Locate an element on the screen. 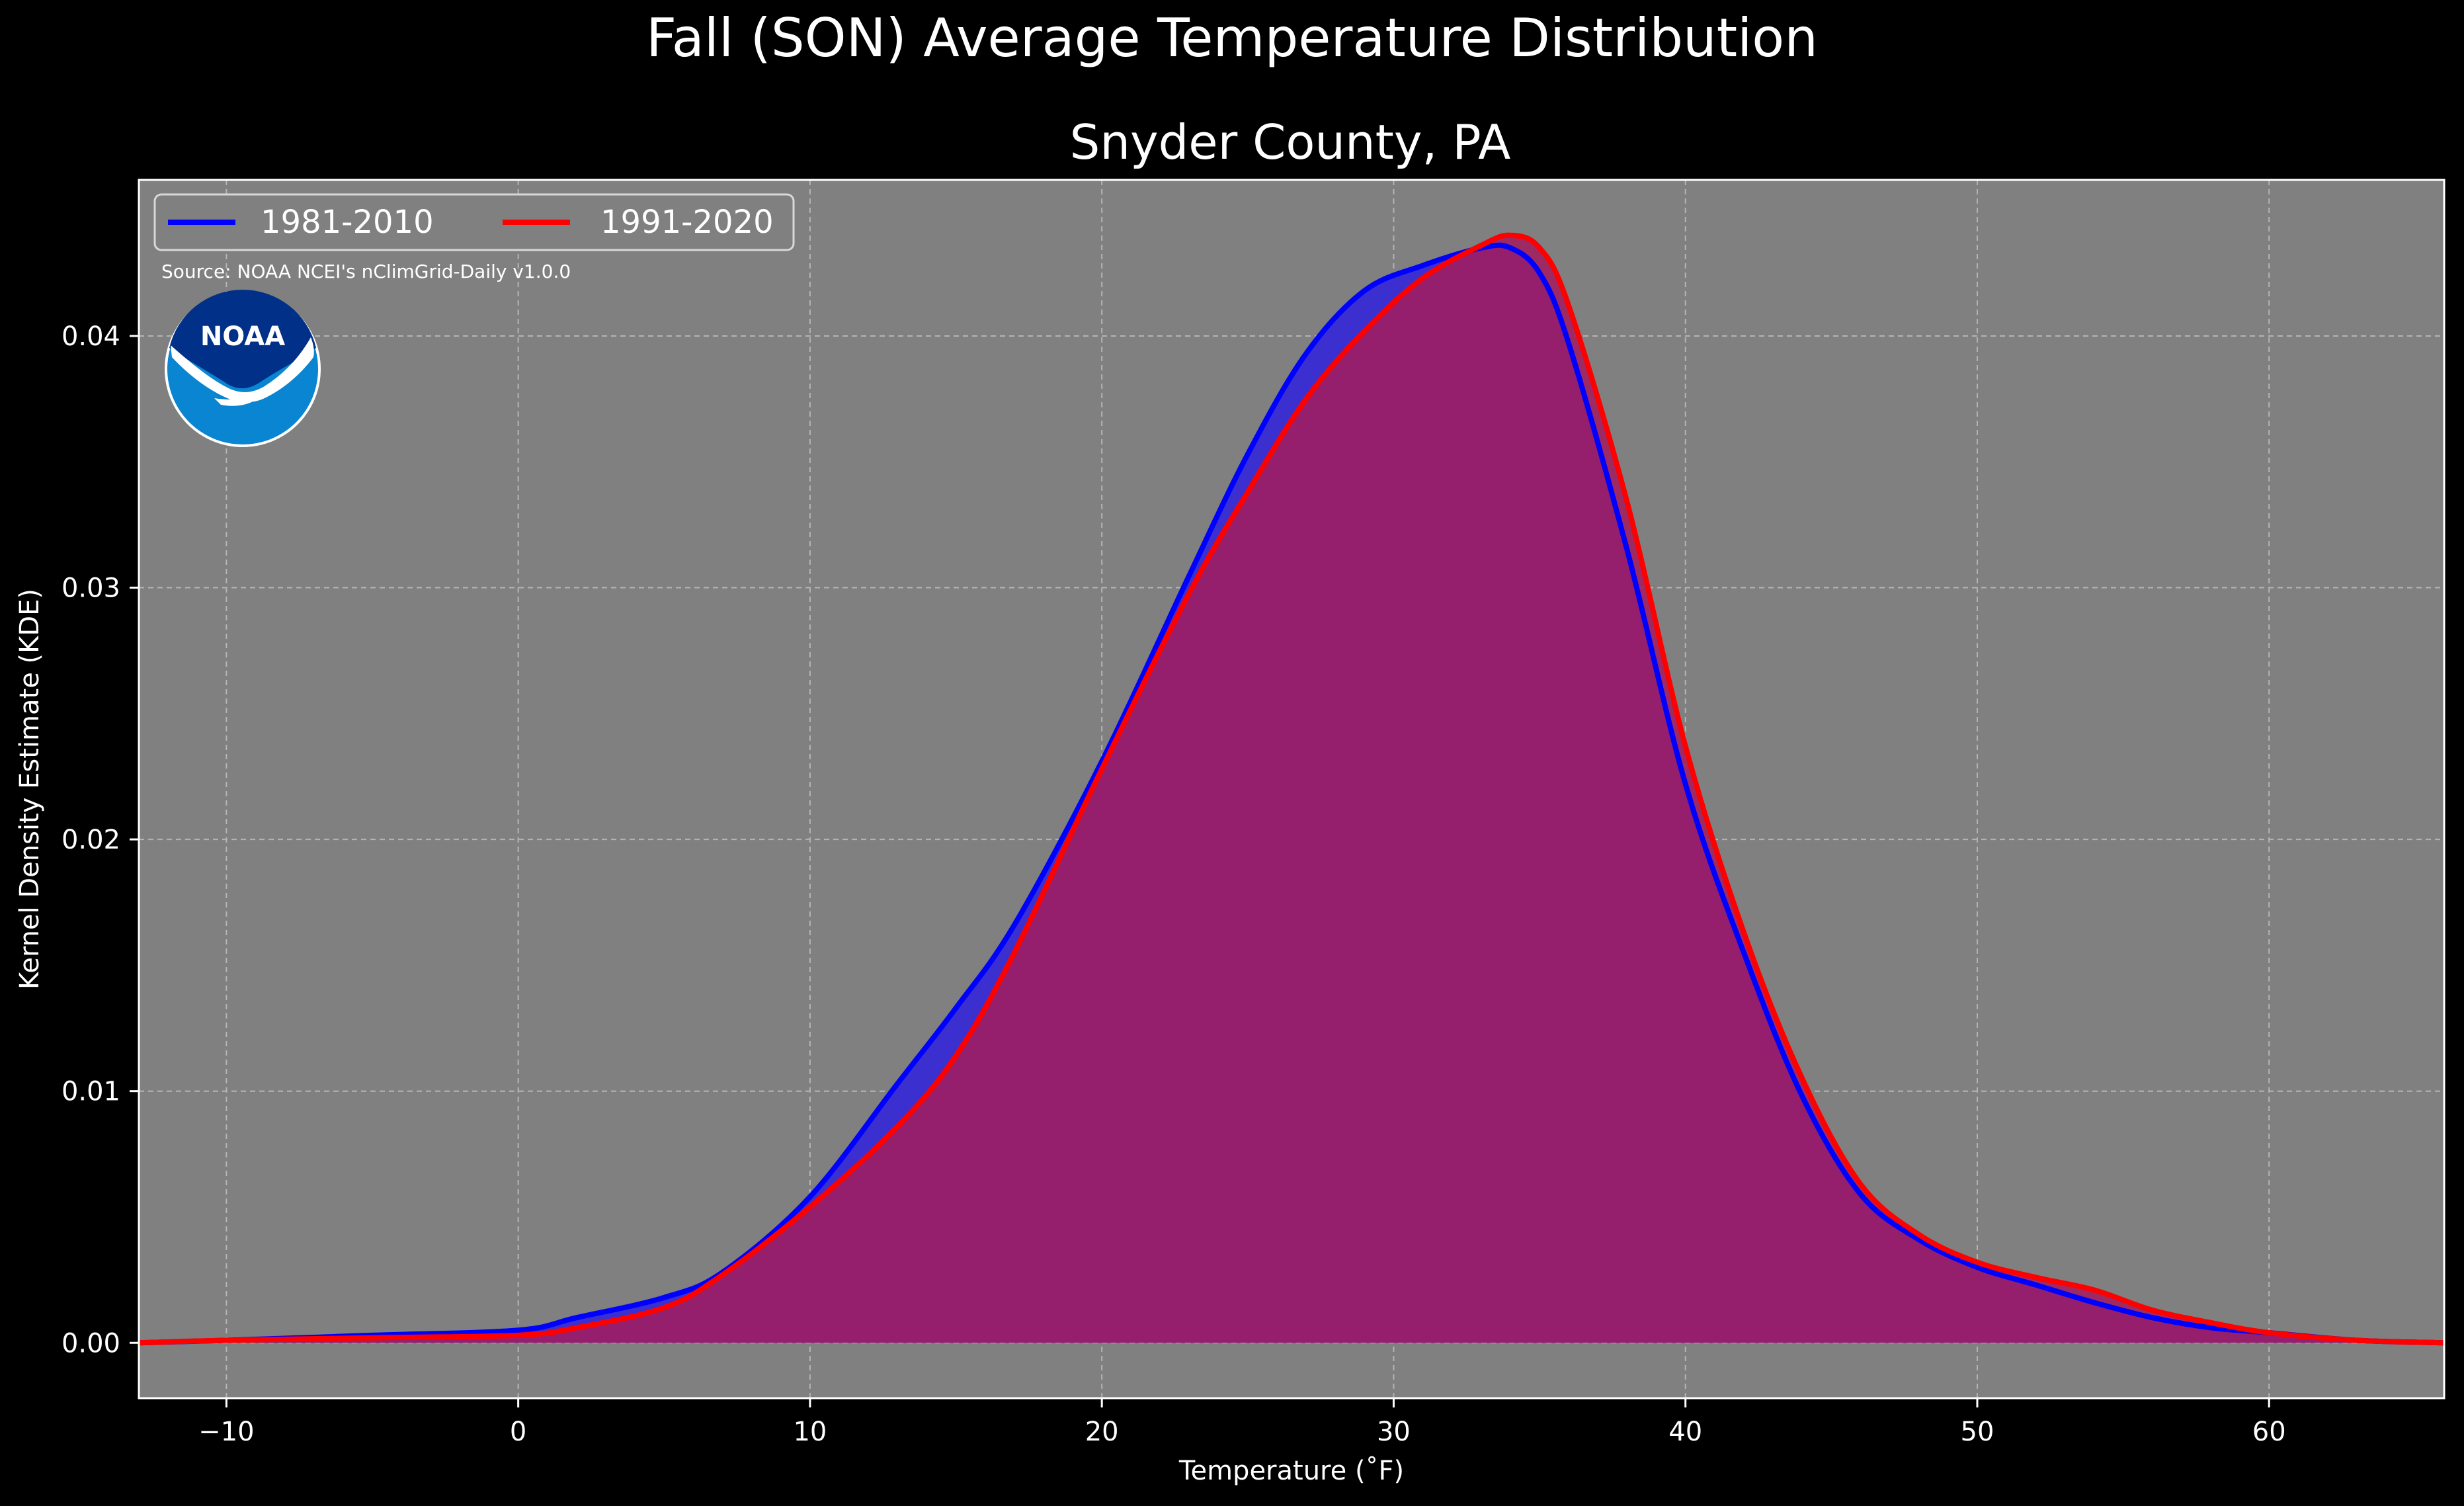 The image size is (2464, 1506). x-tick-label: 50 is located at coordinates (1978, 1432).